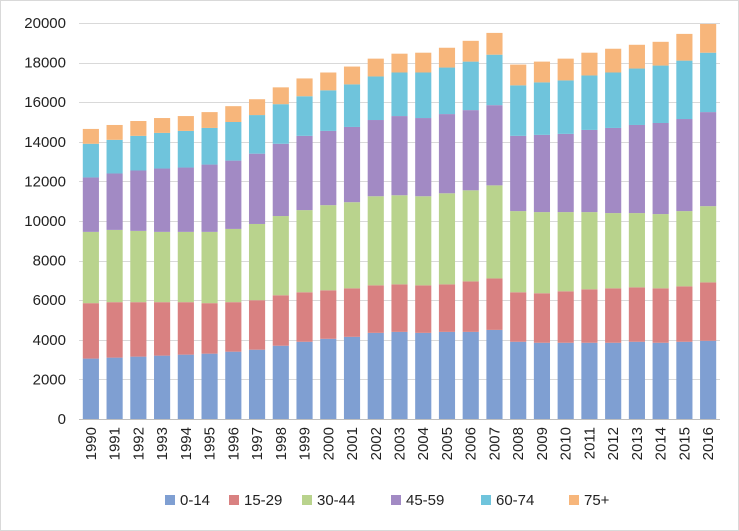 The width and height of the screenshot is (739, 531). What do you see at coordinates (352, 312) in the screenshot?
I see `bar-segment-15-29-2001` at bounding box center [352, 312].